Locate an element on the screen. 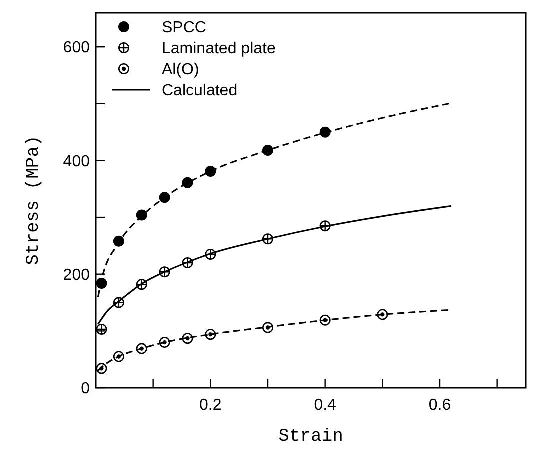 Image resolution: width=542 pixels, height=461 pixels. y-tick-label: 200 is located at coordinates (76, 275).